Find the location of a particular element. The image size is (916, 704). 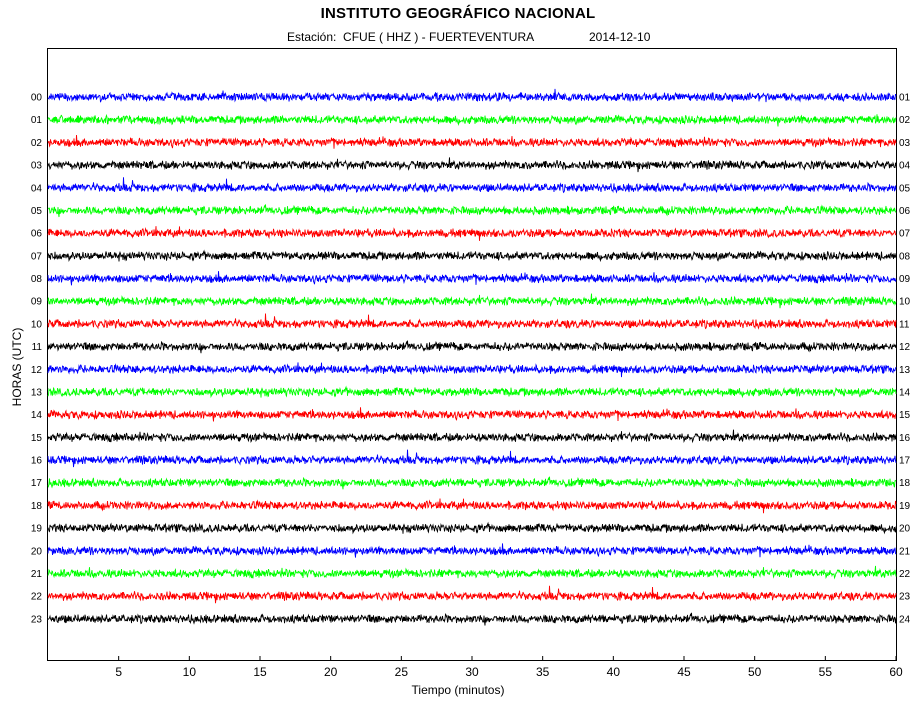

left-hour-label: 18 is located at coordinates (37, 506).